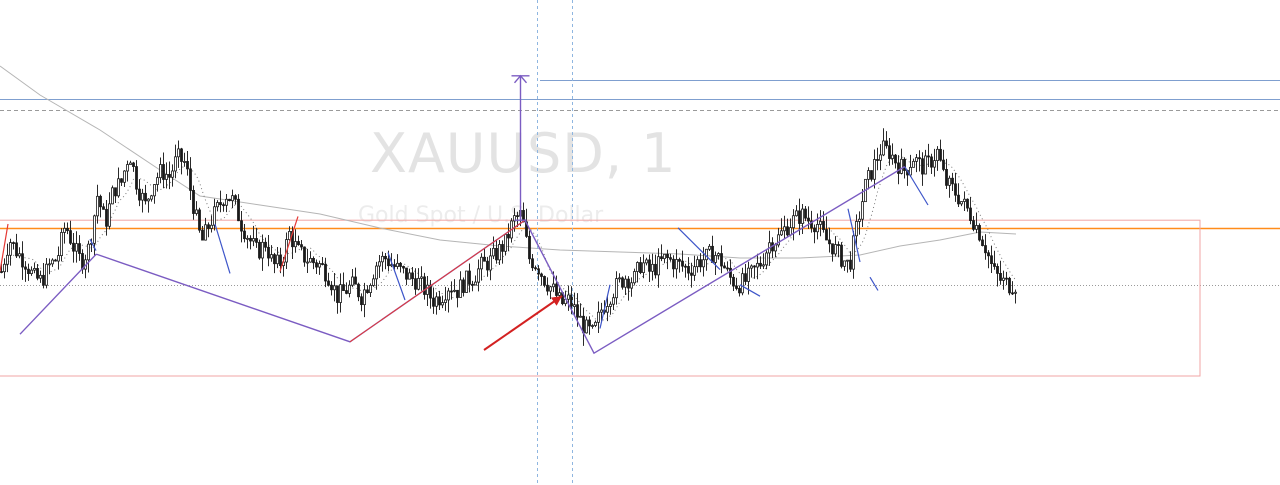  Describe the element at coordinates (556, 301) in the screenshot. I see `annotation-arrow-head` at that location.